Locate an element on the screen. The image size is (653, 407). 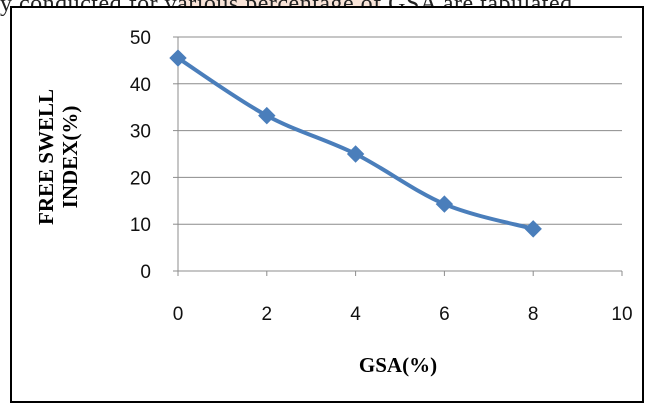
x-axis-title: GSA(%) is located at coordinates (398, 365).